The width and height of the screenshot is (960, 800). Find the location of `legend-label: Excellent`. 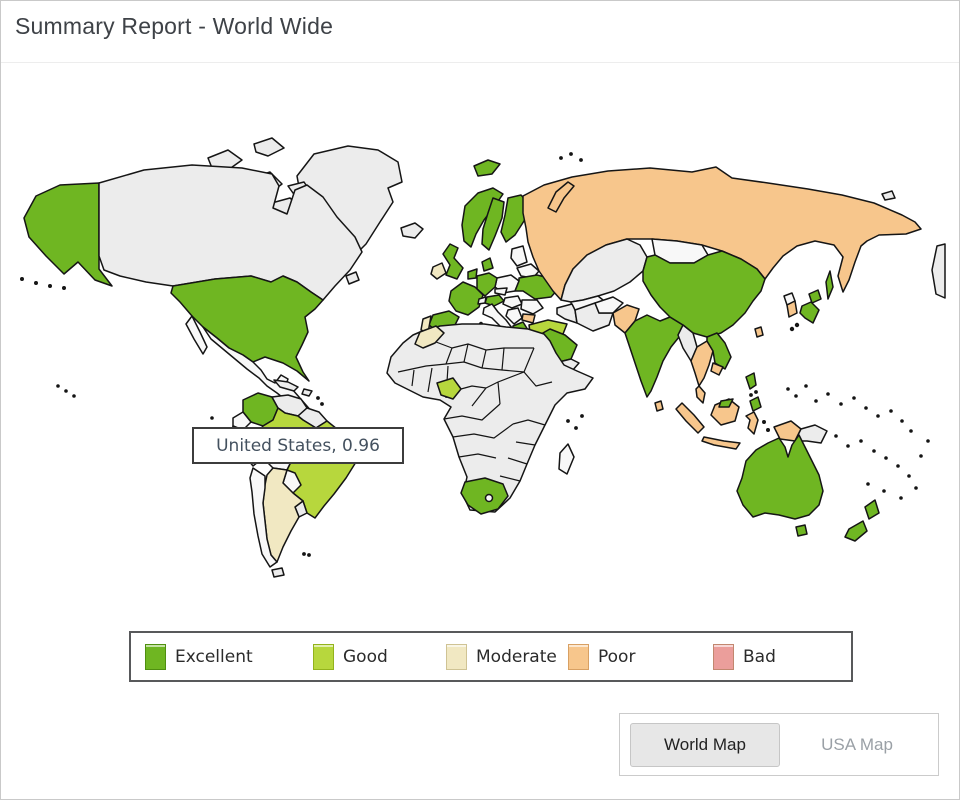

legend-label: Excellent is located at coordinates (214, 656).